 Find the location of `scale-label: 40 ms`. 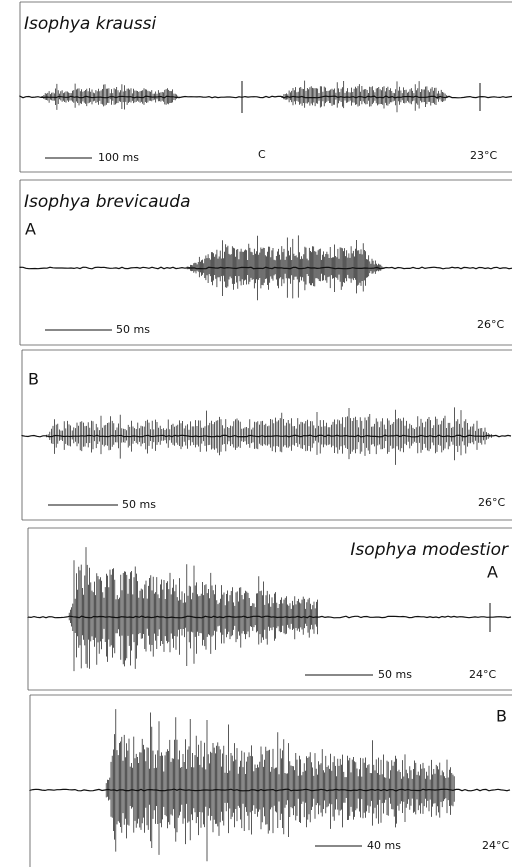

scale-label: 40 ms is located at coordinates (384, 845).